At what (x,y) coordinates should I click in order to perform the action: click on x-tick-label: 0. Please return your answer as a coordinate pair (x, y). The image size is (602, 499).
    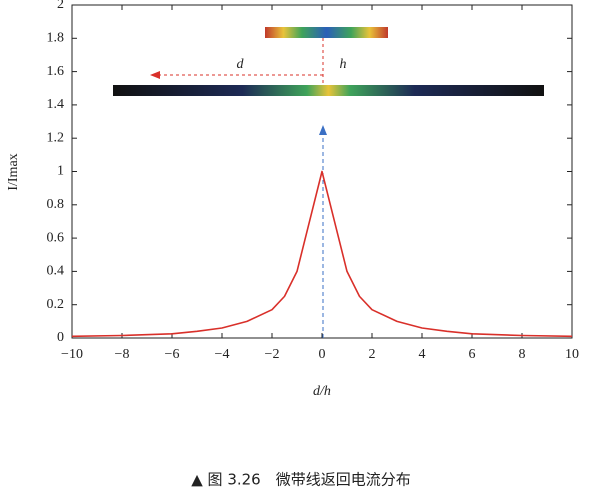
    Looking at the image, I should click on (322, 354).